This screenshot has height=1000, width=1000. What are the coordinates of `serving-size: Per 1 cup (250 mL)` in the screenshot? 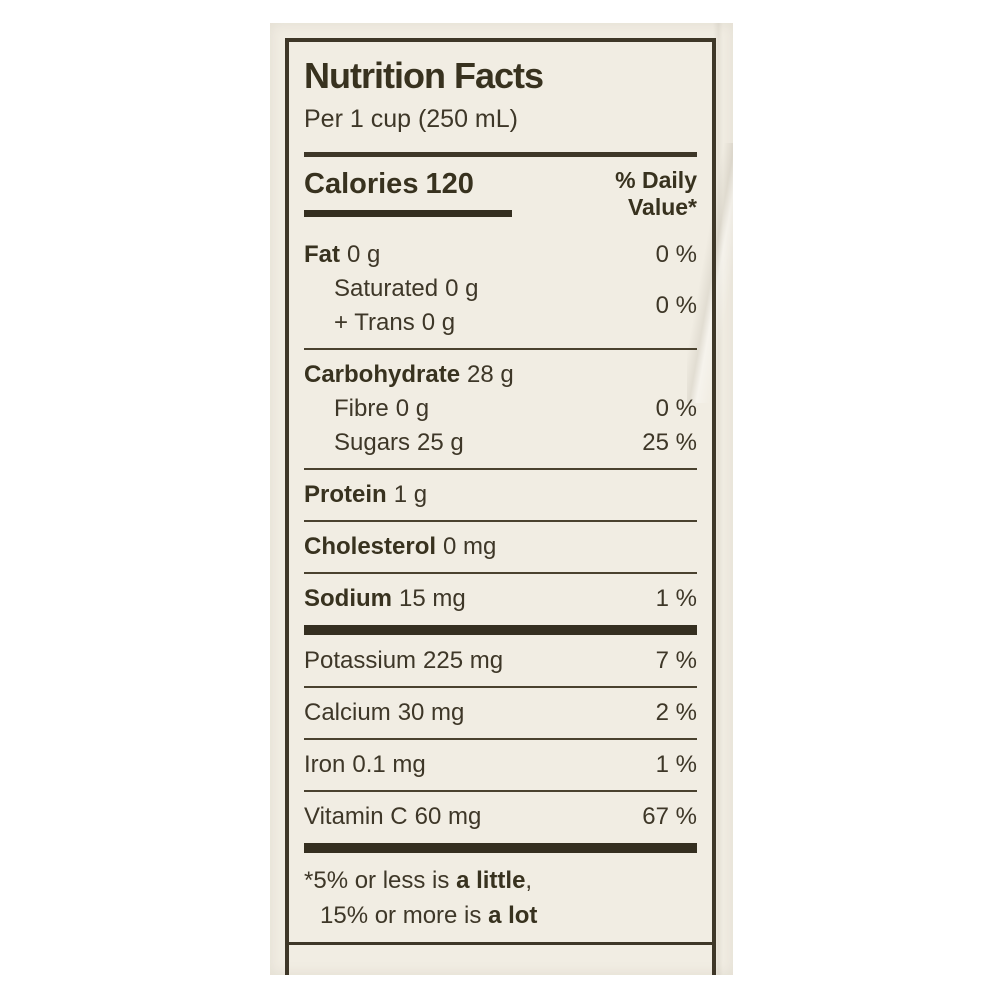 It's located at (411, 119).